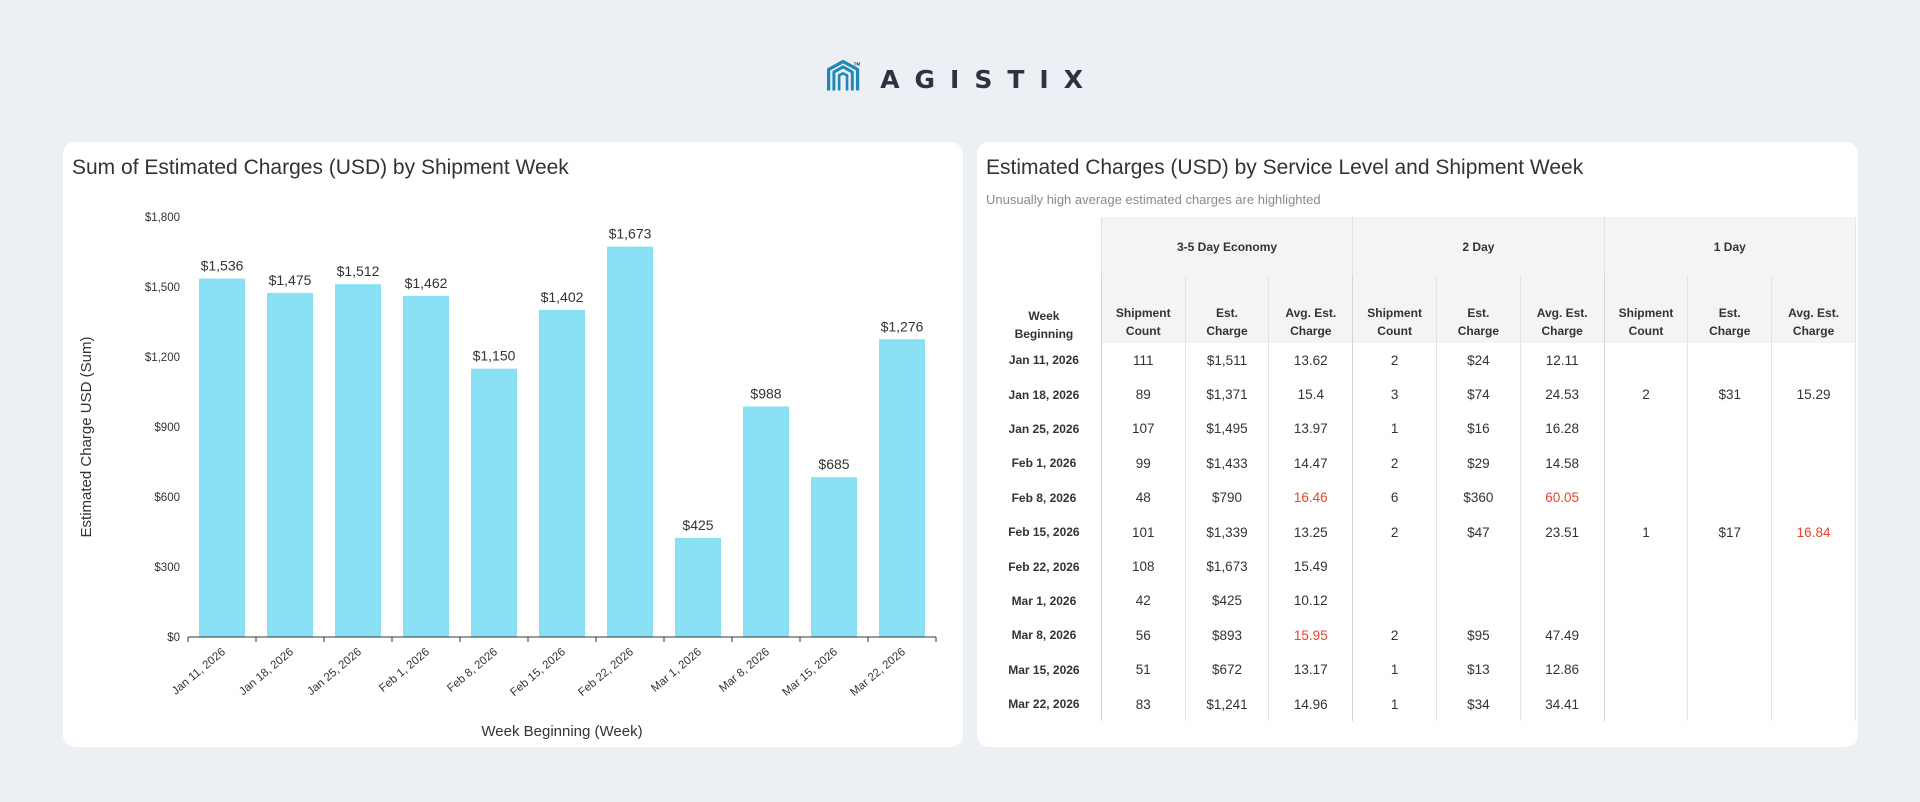 The width and height of the screenshot is (1920, 802). I want to click on table-cell: $1,495, so click(1226, 429).